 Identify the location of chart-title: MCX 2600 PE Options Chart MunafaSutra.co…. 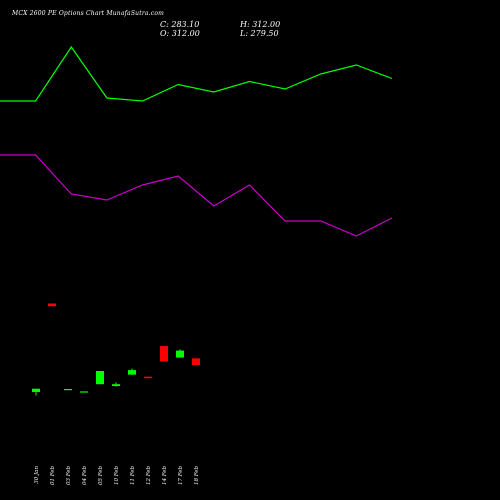
(88, 13).